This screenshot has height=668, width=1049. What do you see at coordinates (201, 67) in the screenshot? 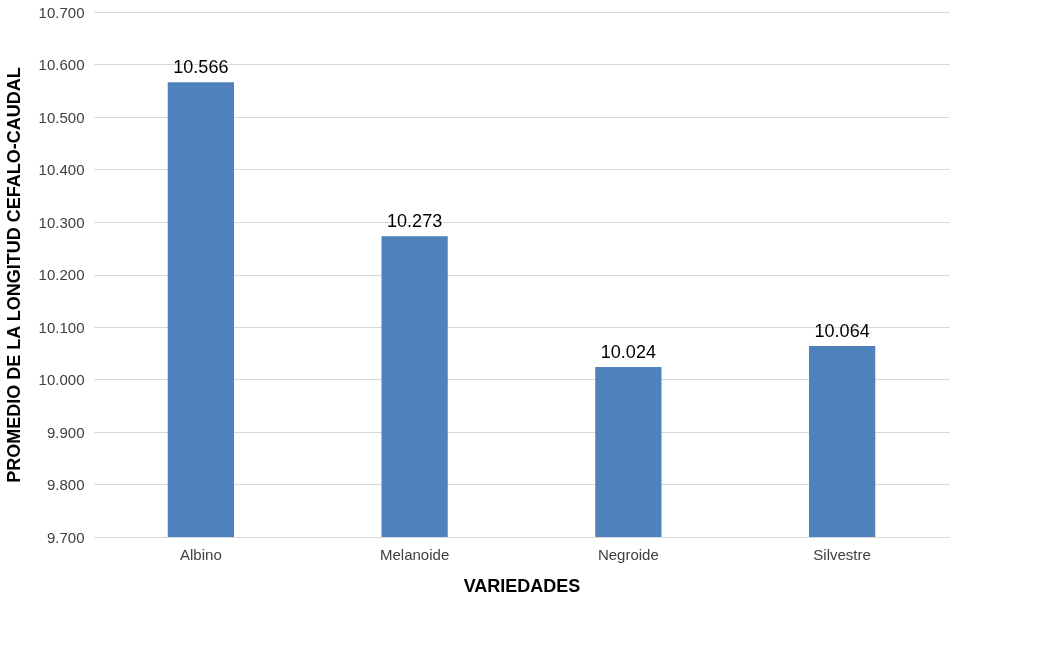
I see `data-label: 10.566` at bounding box center [201, 67].